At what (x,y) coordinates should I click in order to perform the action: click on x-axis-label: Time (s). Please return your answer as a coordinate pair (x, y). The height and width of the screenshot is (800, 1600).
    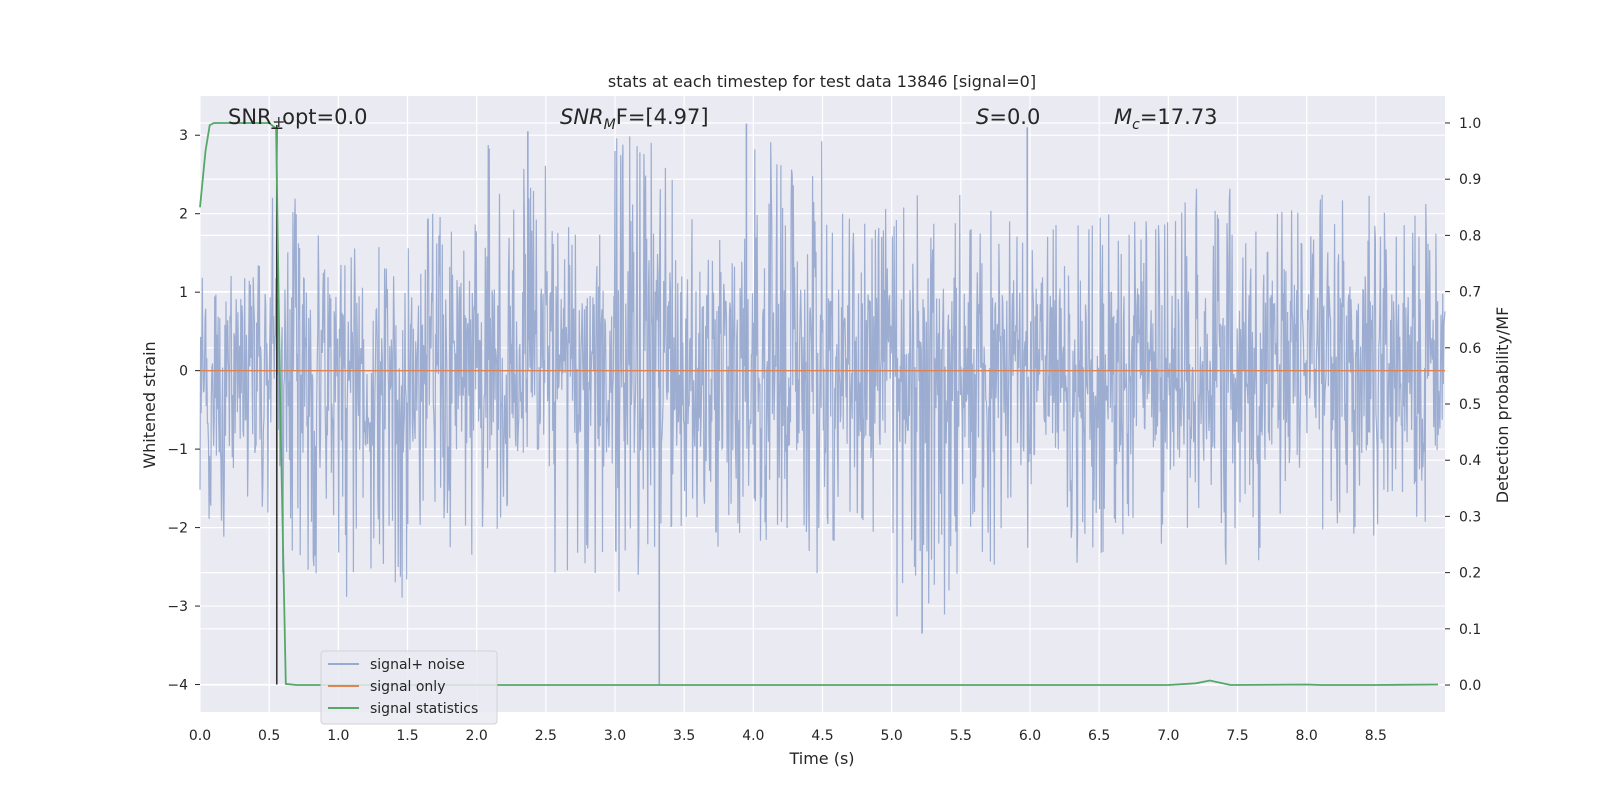
    Looking at the image, I should click on (821, 758).